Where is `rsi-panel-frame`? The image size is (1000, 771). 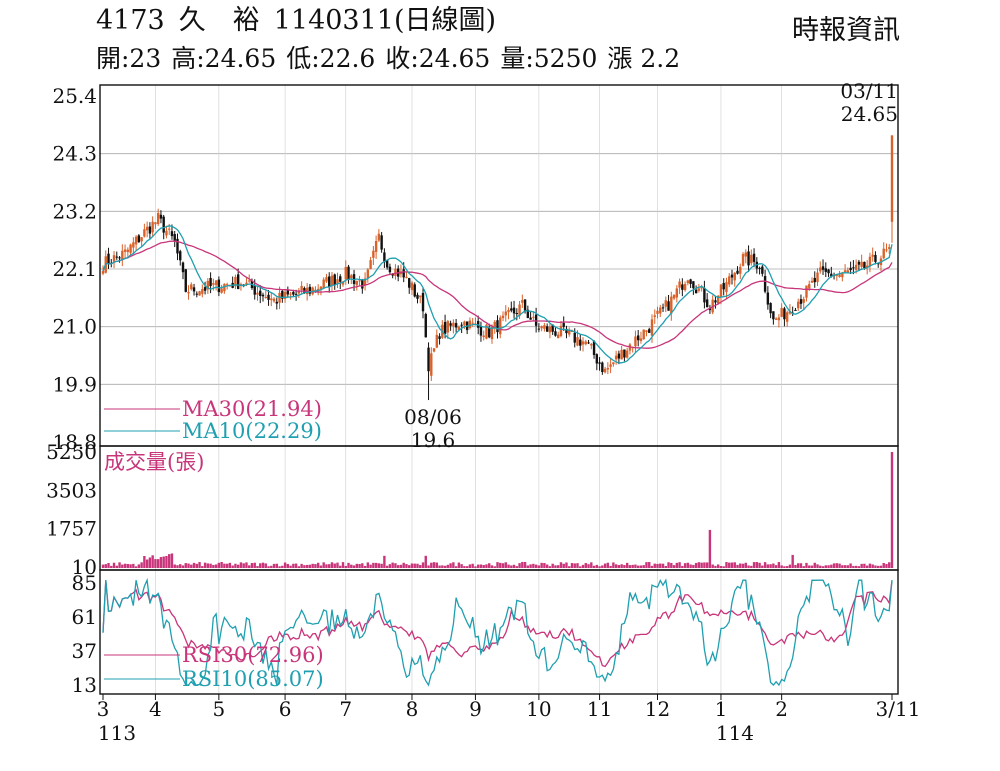 rsi-panel-frame is located at coordinates (499, 632).